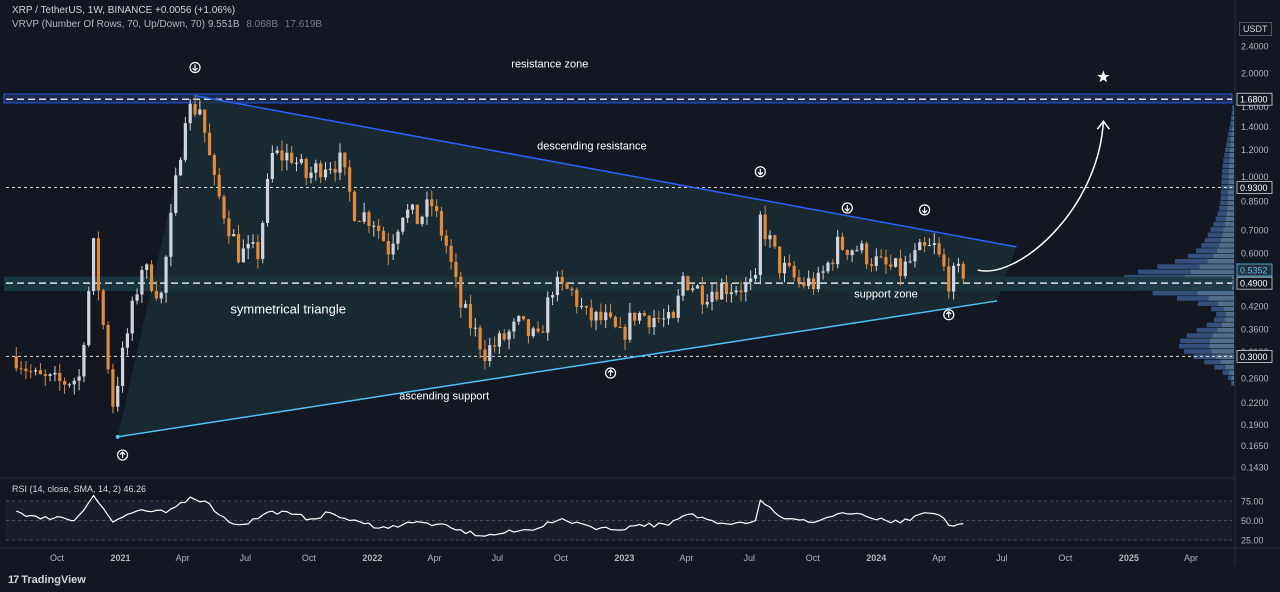  What do you see at coordinates (1255, 29) in the screenshot?
I see `currency-unit-button: USDT` at bounding box center [1255, 29].